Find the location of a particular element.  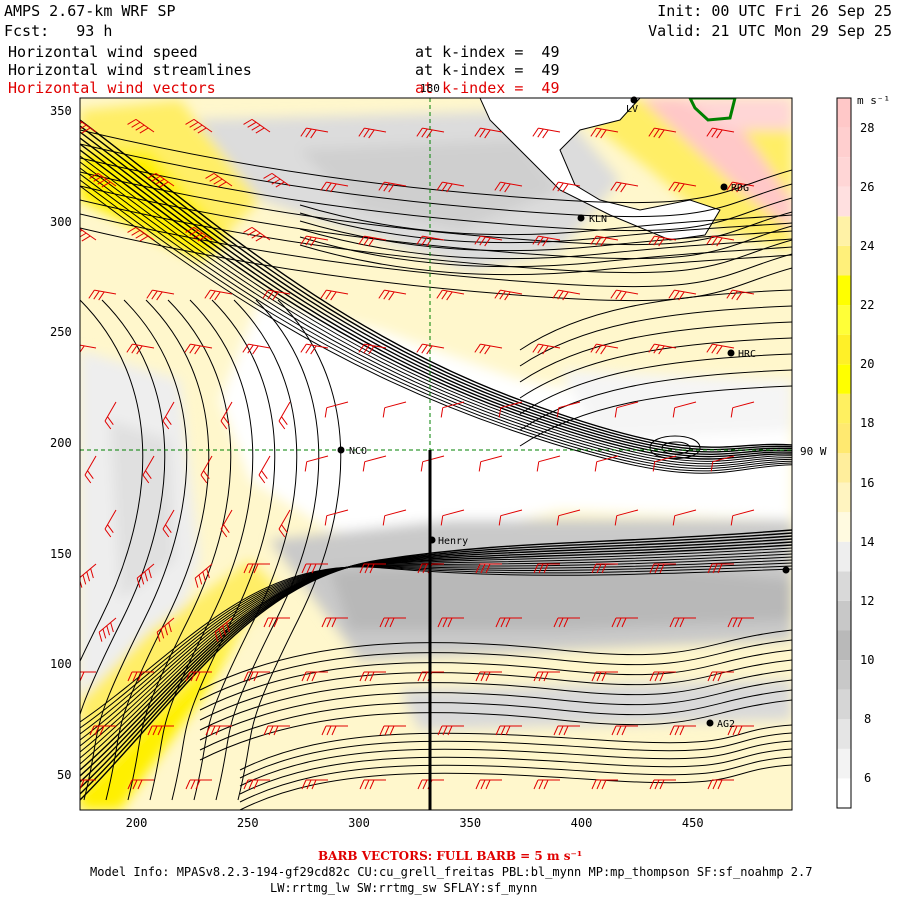

field-speed: Horizontal wind speed is located at coordinates (103, 52).